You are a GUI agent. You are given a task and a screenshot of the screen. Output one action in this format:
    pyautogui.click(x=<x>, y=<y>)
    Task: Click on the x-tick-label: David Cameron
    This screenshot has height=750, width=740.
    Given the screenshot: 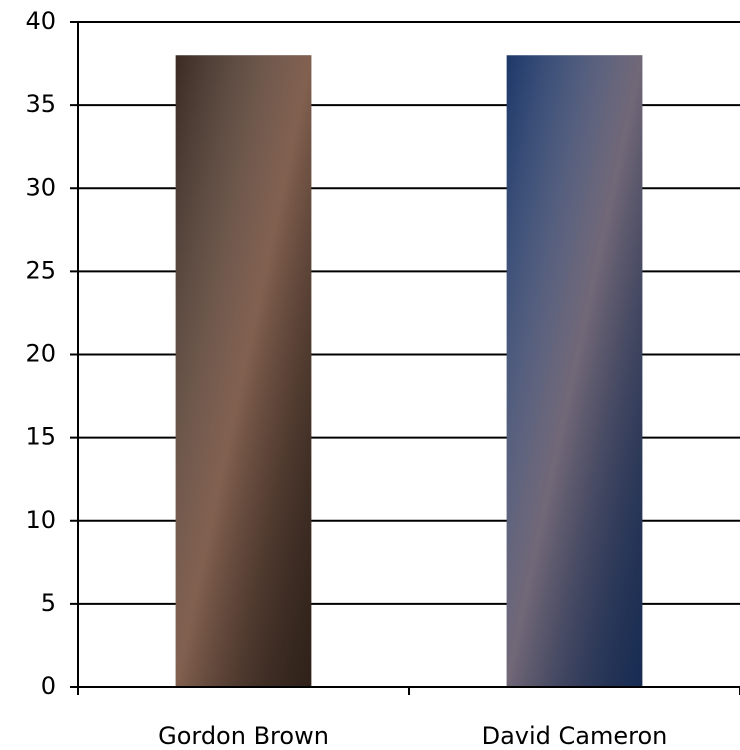 What is the action you would take?
    pyautogui.click(x=575, y=736)
    